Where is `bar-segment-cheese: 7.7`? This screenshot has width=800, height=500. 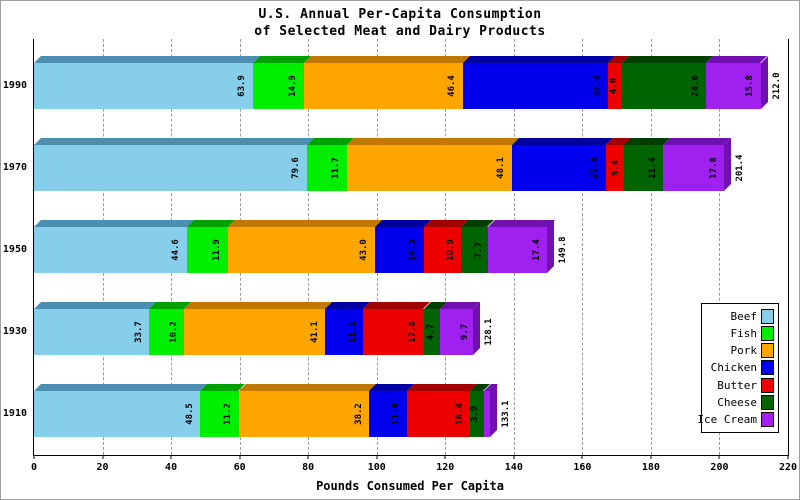 bar-segment-cheese: 7.7 is located at coordinates (478, 246).